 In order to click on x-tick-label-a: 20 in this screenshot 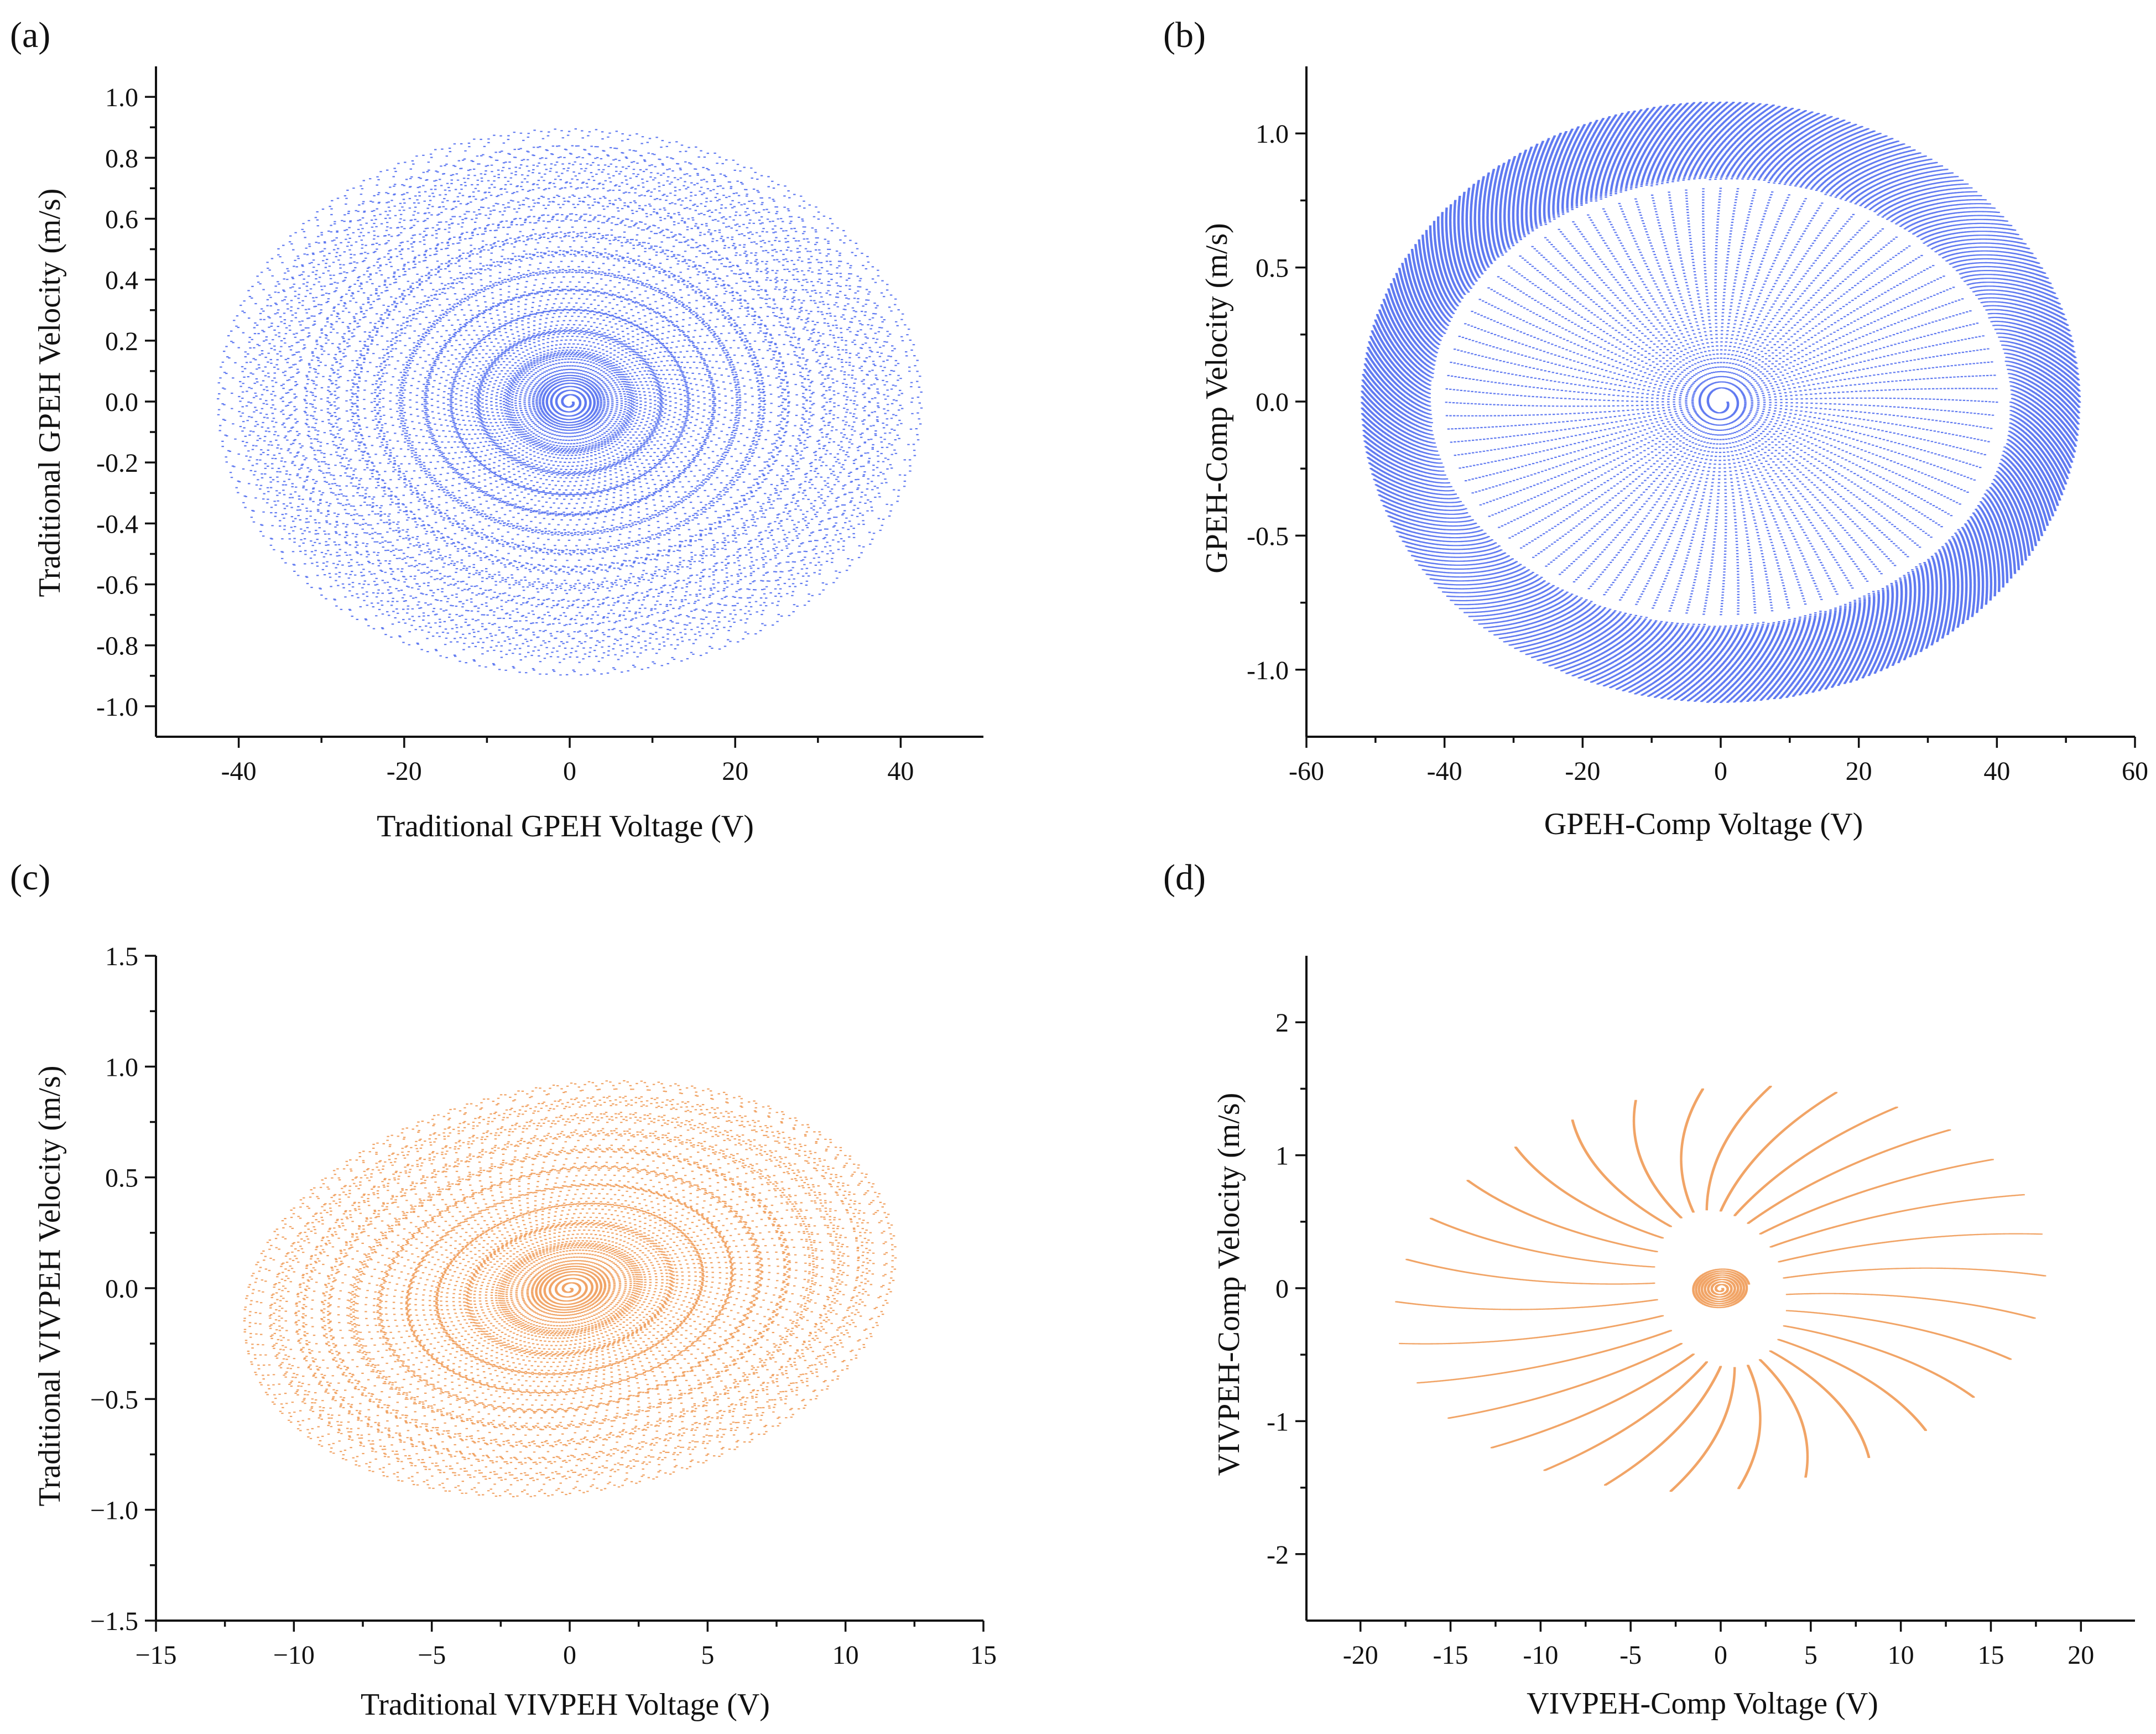, I will do `click(735, 771)`.